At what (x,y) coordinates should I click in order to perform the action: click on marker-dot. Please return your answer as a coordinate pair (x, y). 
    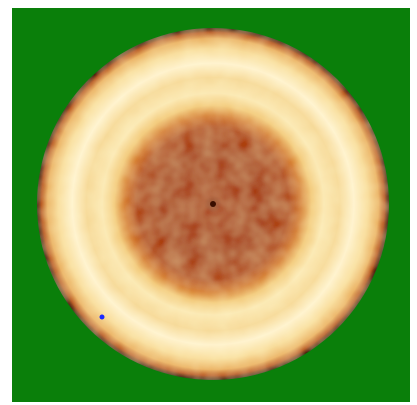
    Looking at the image, I should click on (102, 317).